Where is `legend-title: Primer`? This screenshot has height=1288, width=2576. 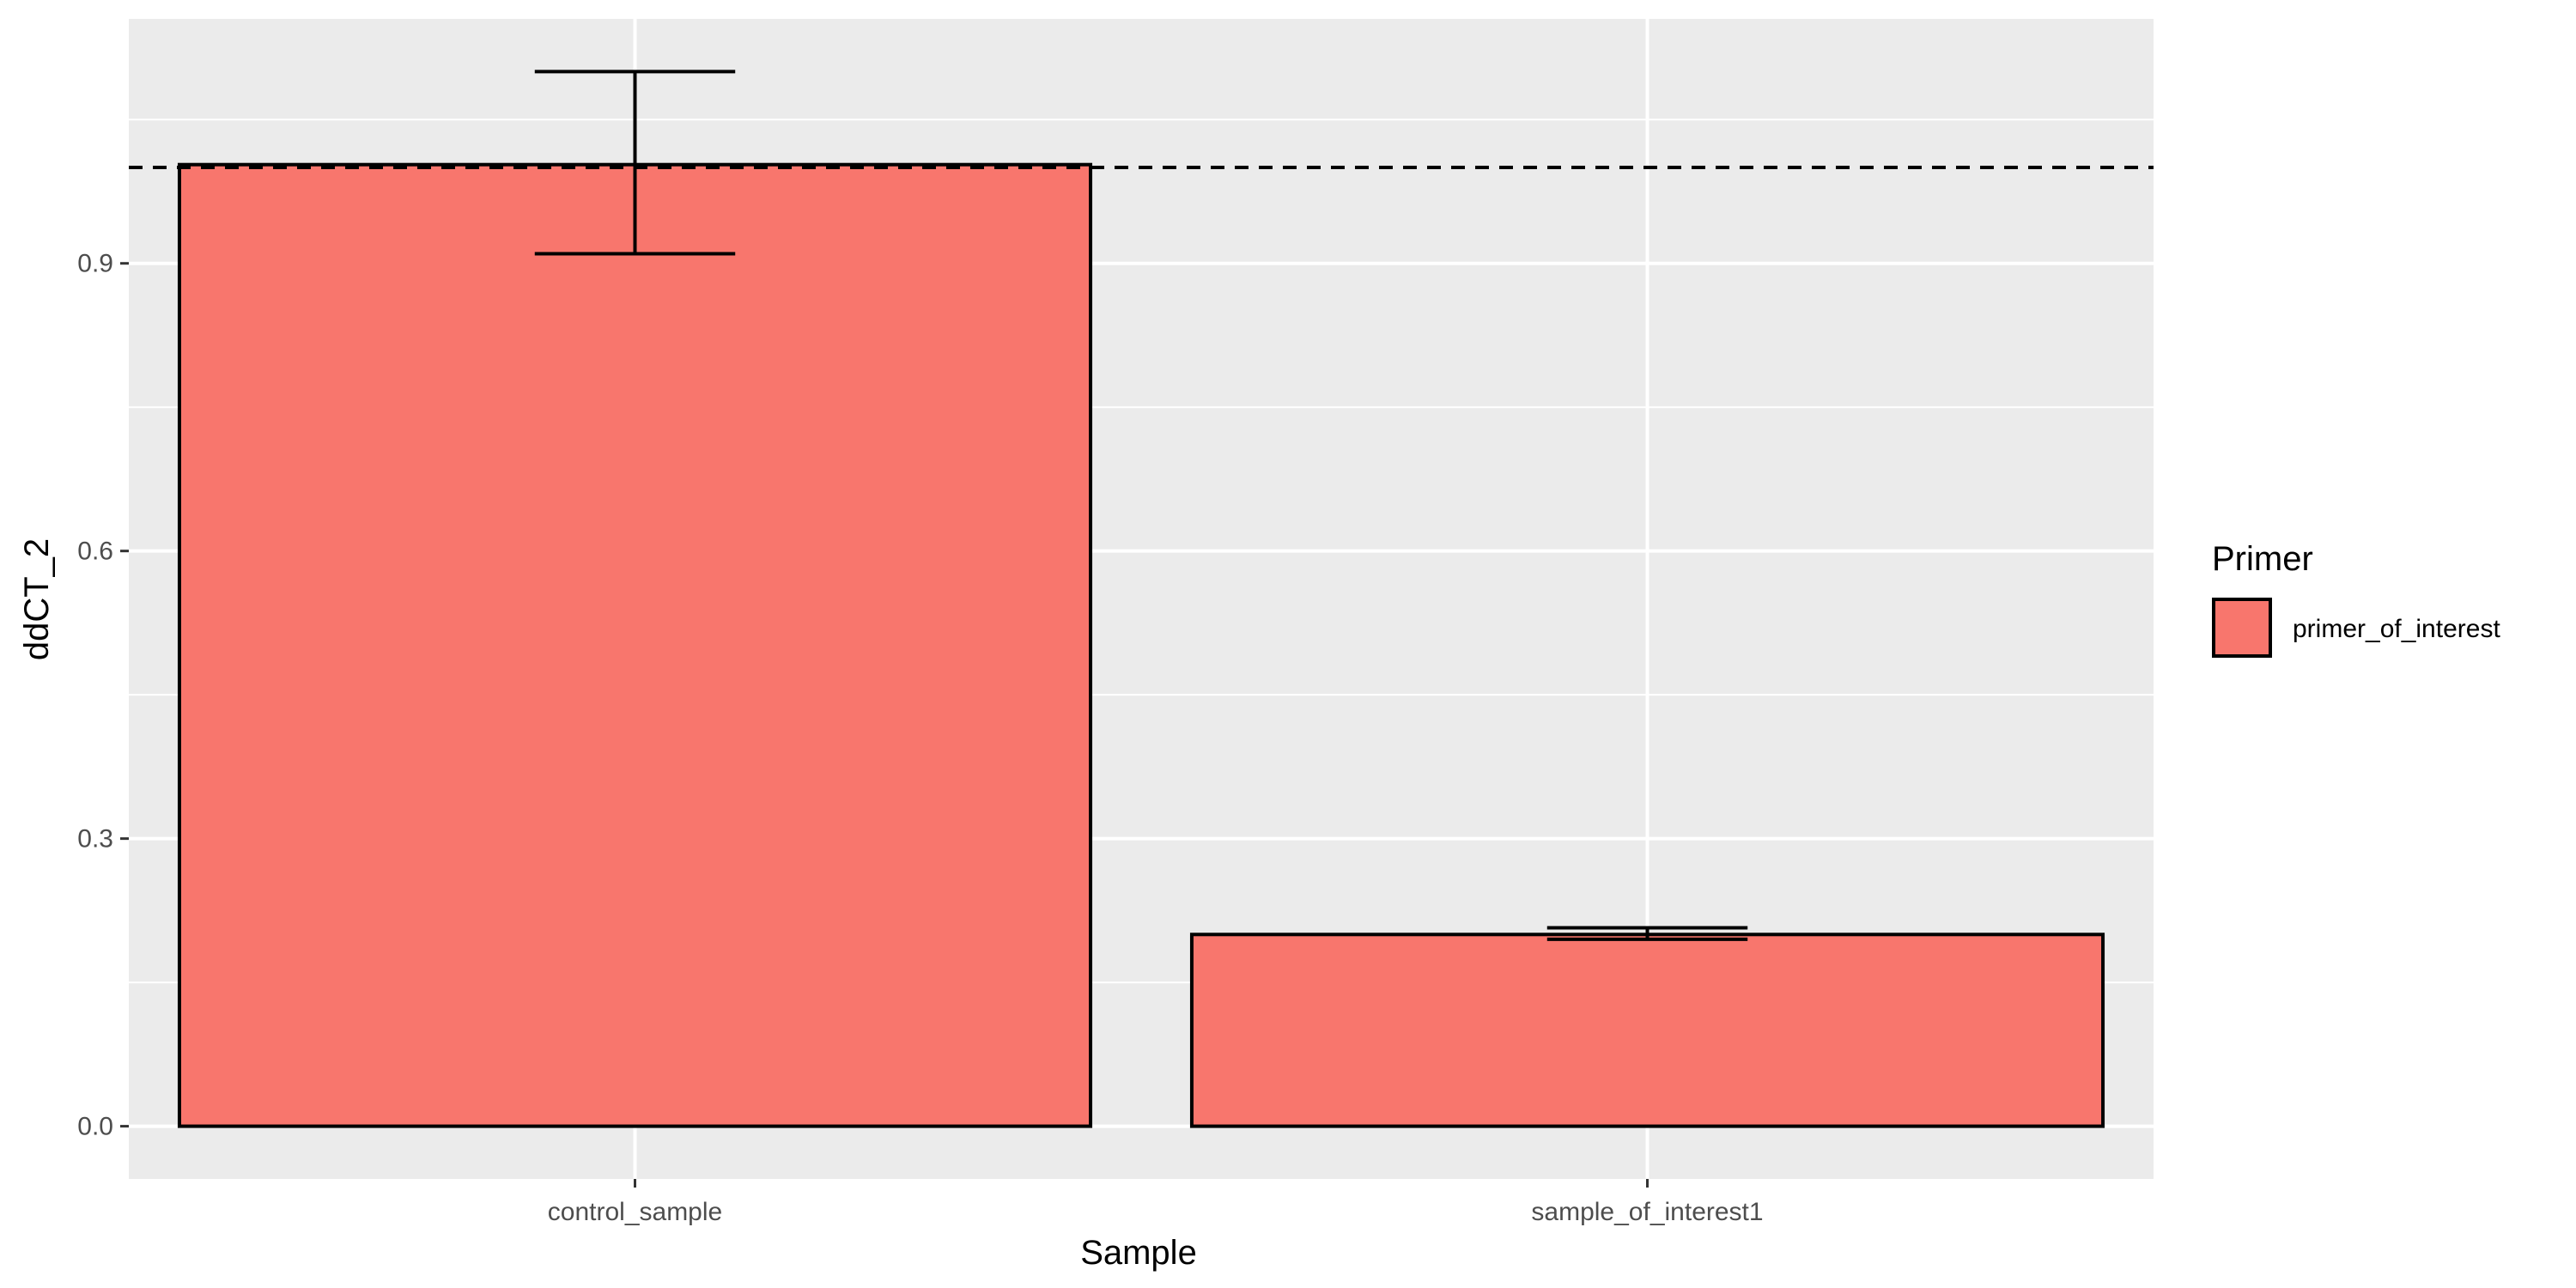 legend-title: Primer is located at coordinates (2262, 559).